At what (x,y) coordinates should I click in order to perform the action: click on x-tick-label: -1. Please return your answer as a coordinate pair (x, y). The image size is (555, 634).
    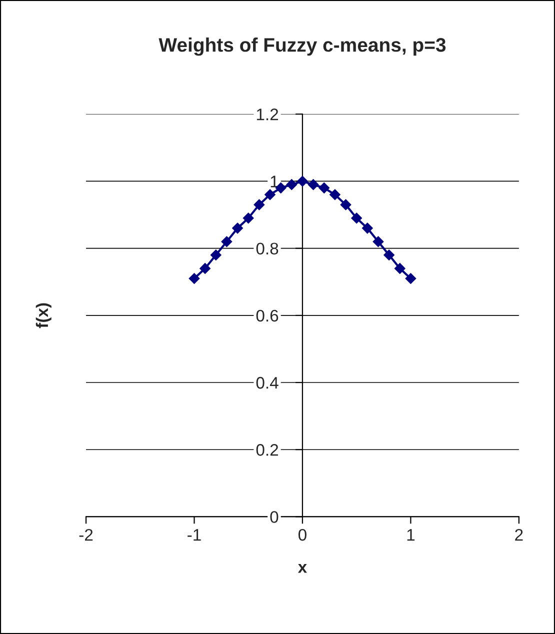
    Looking at the image, I should click on (194, 535).